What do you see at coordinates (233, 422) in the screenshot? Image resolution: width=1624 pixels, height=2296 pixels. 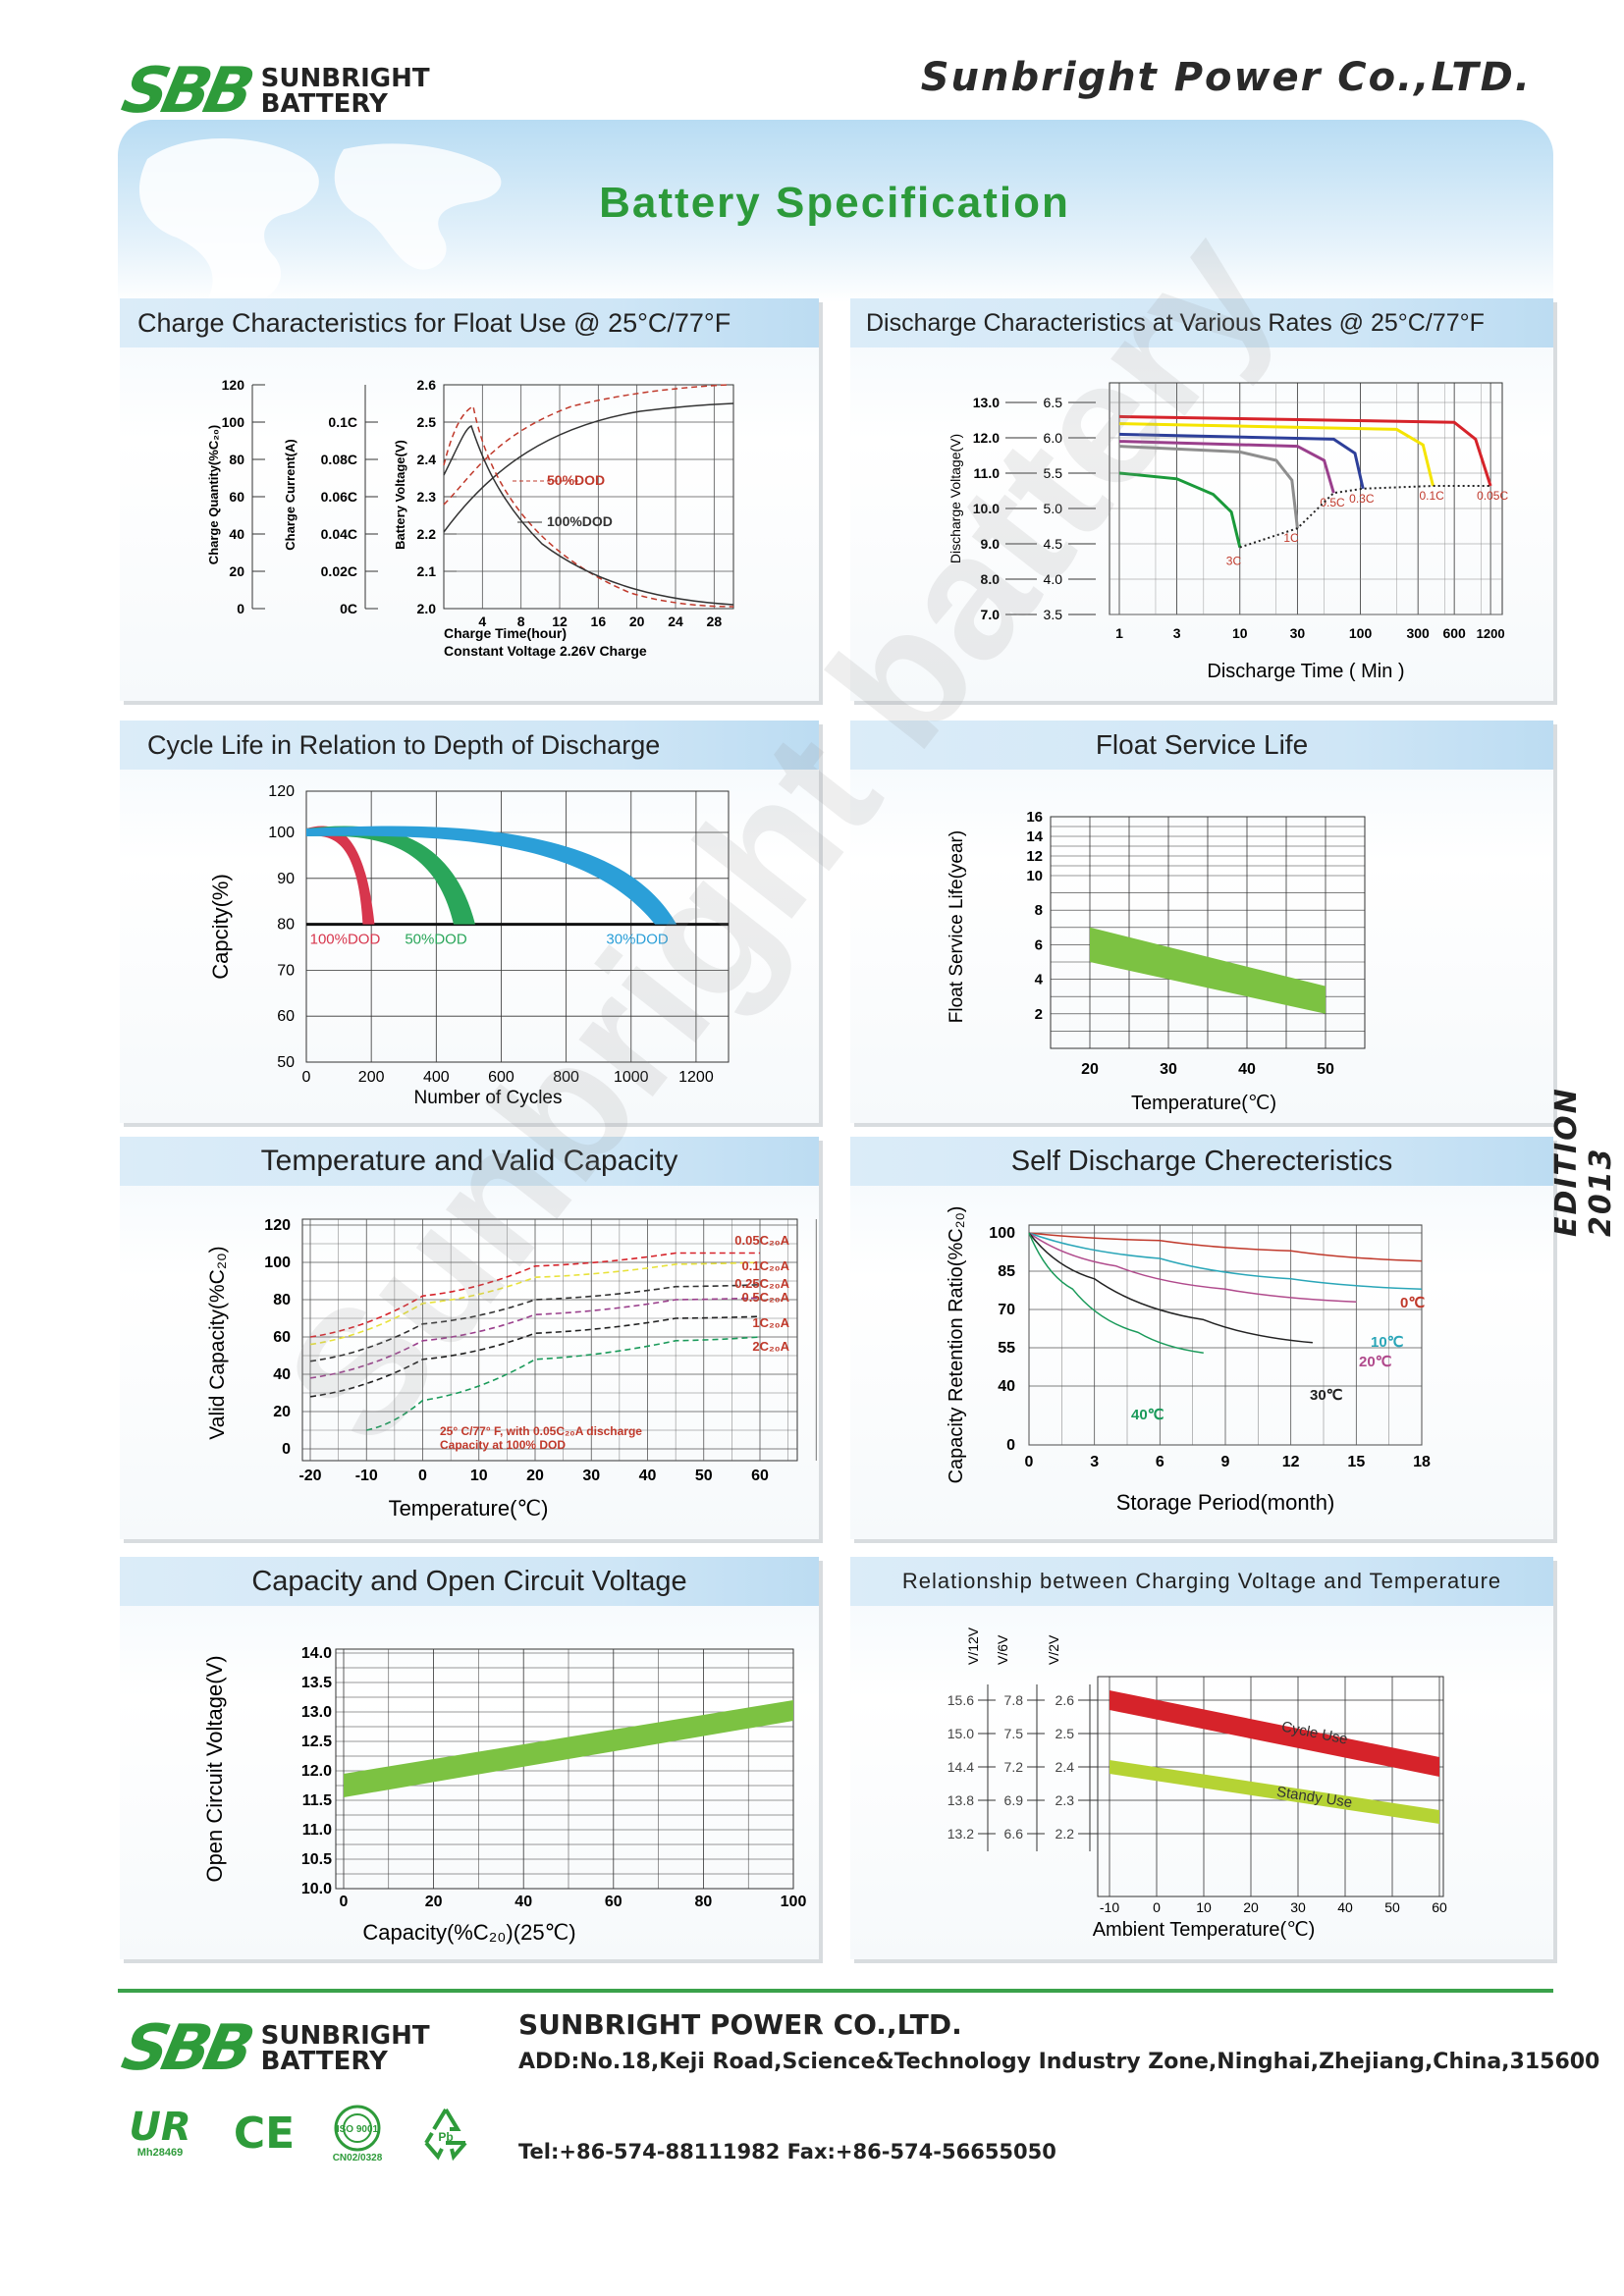 I see `y1-tick-label: 100` at bounding box center [233, 422].